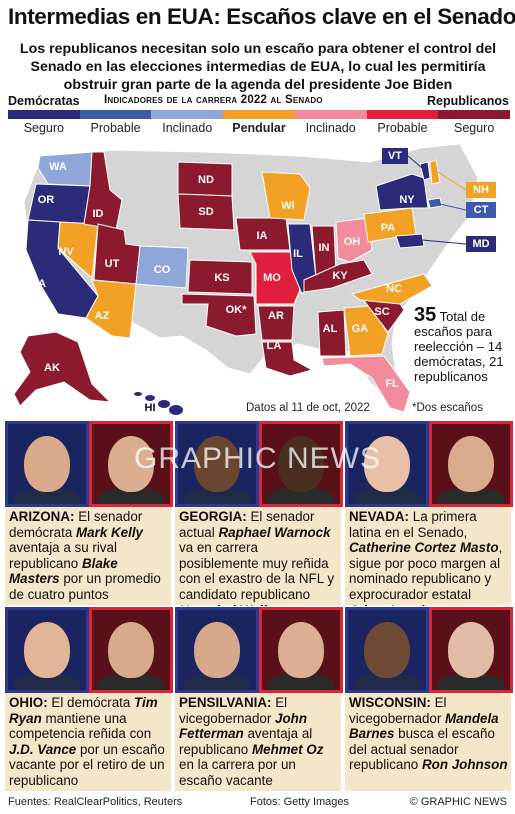 This screenshot has width=515, height=814. What do you see at coordinates (394, 289) in the screenshot?
I see `label-nc: NC` at bounding box center [394, 289].